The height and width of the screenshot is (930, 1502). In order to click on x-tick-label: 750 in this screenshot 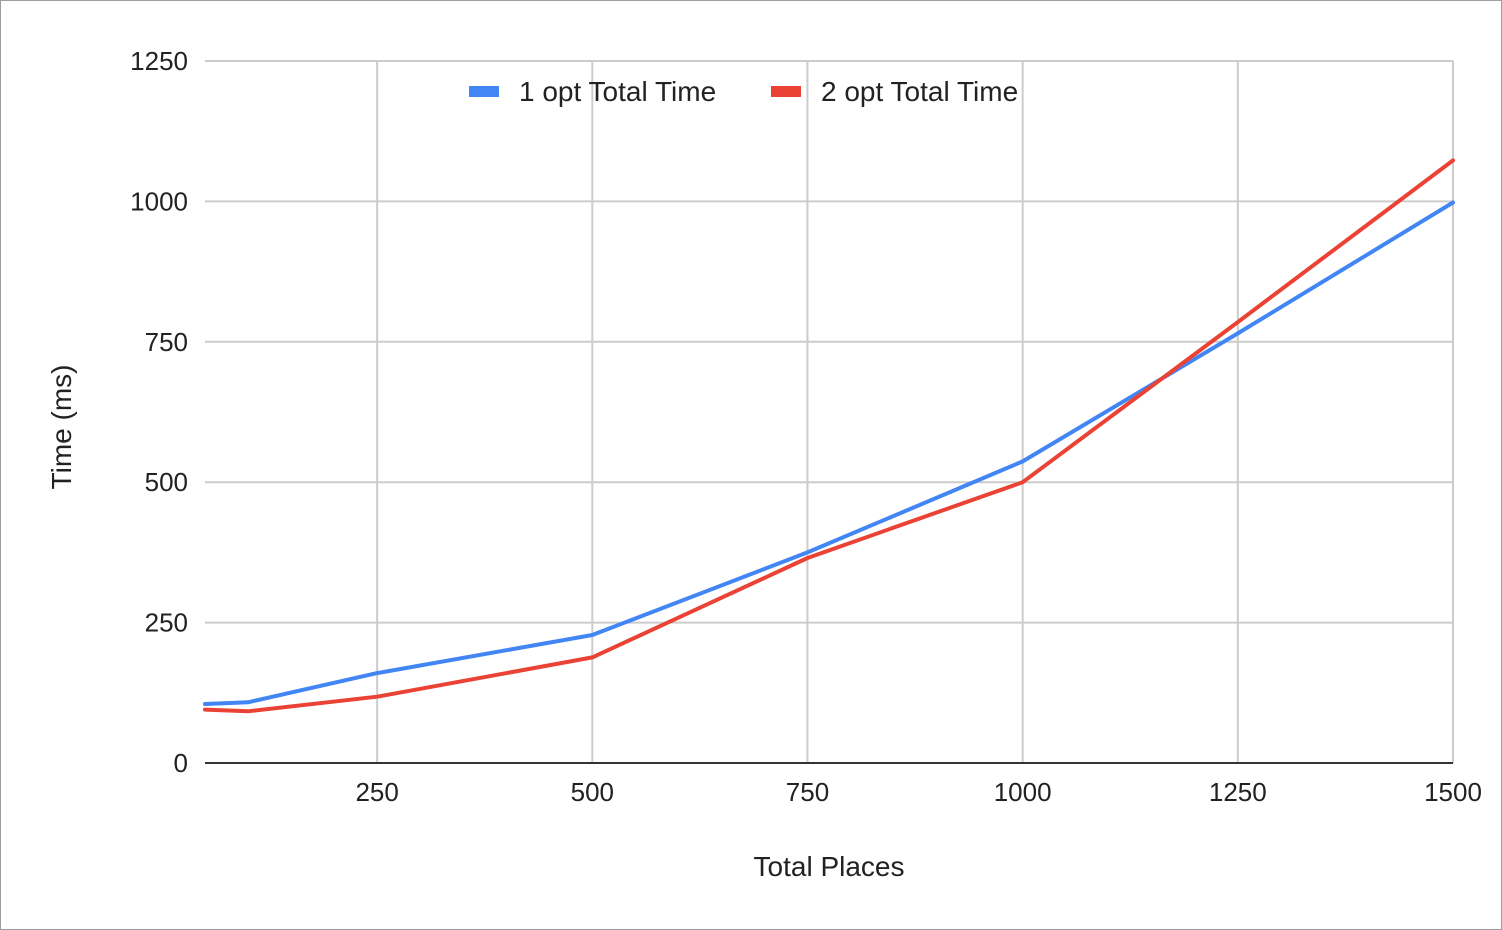, I will do `click(807, 792)`.